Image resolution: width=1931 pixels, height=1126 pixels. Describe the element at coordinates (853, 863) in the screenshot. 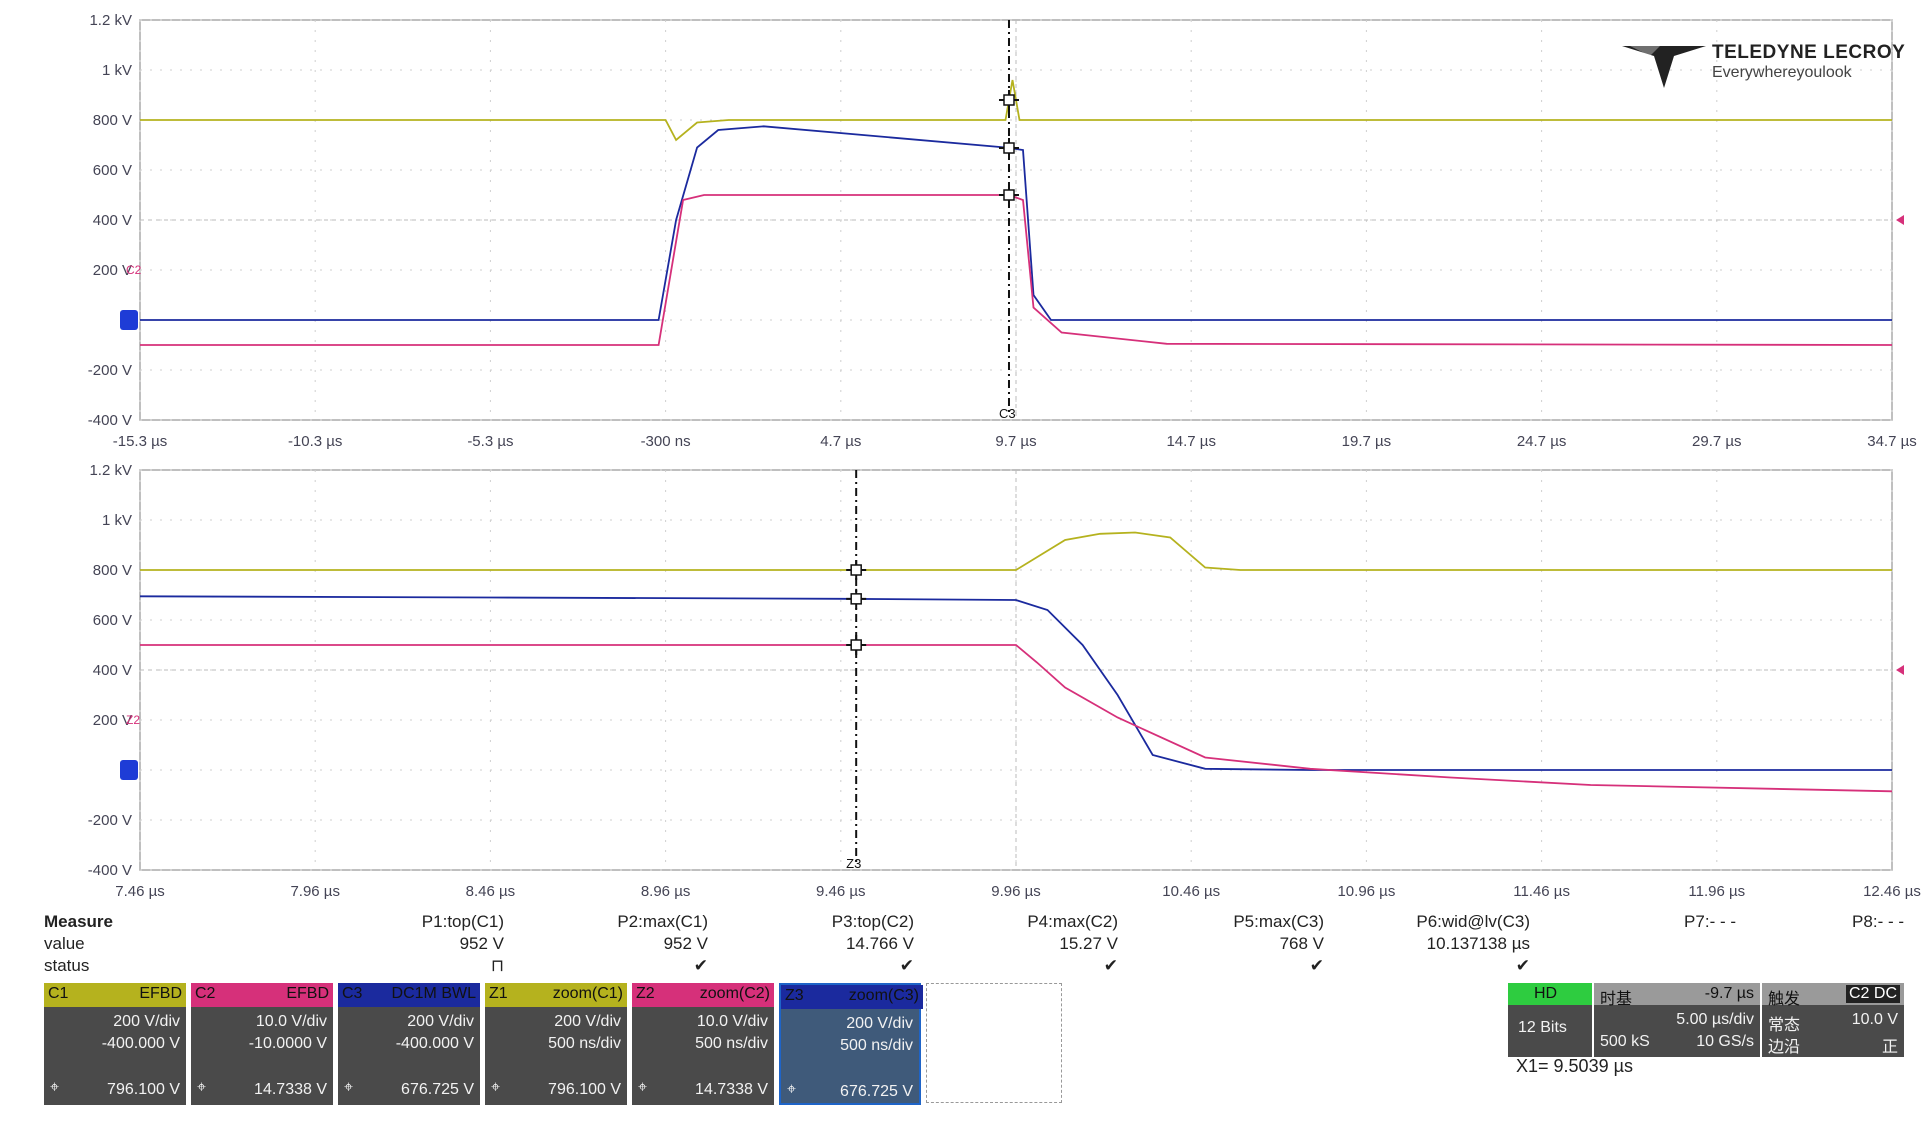

I see `time-cursor-label: Z3` at that location.